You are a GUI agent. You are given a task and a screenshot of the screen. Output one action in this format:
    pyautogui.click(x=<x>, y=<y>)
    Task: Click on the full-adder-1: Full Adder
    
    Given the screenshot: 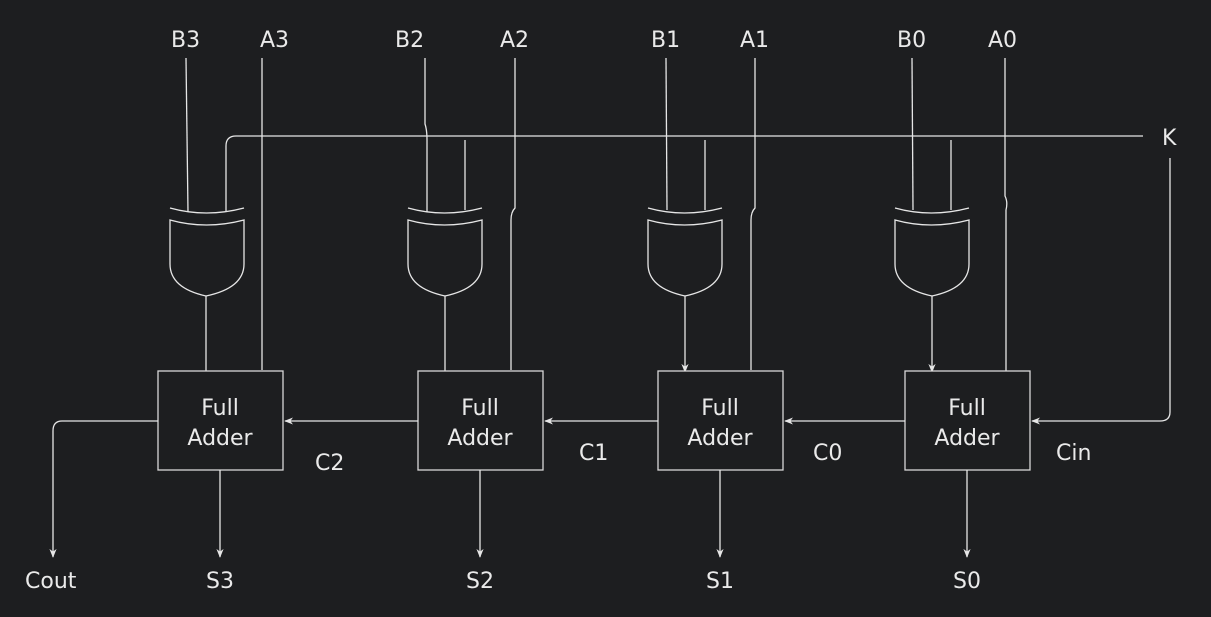 What is the action you would take?
    pyautogui.click(x=720, y=420)
    